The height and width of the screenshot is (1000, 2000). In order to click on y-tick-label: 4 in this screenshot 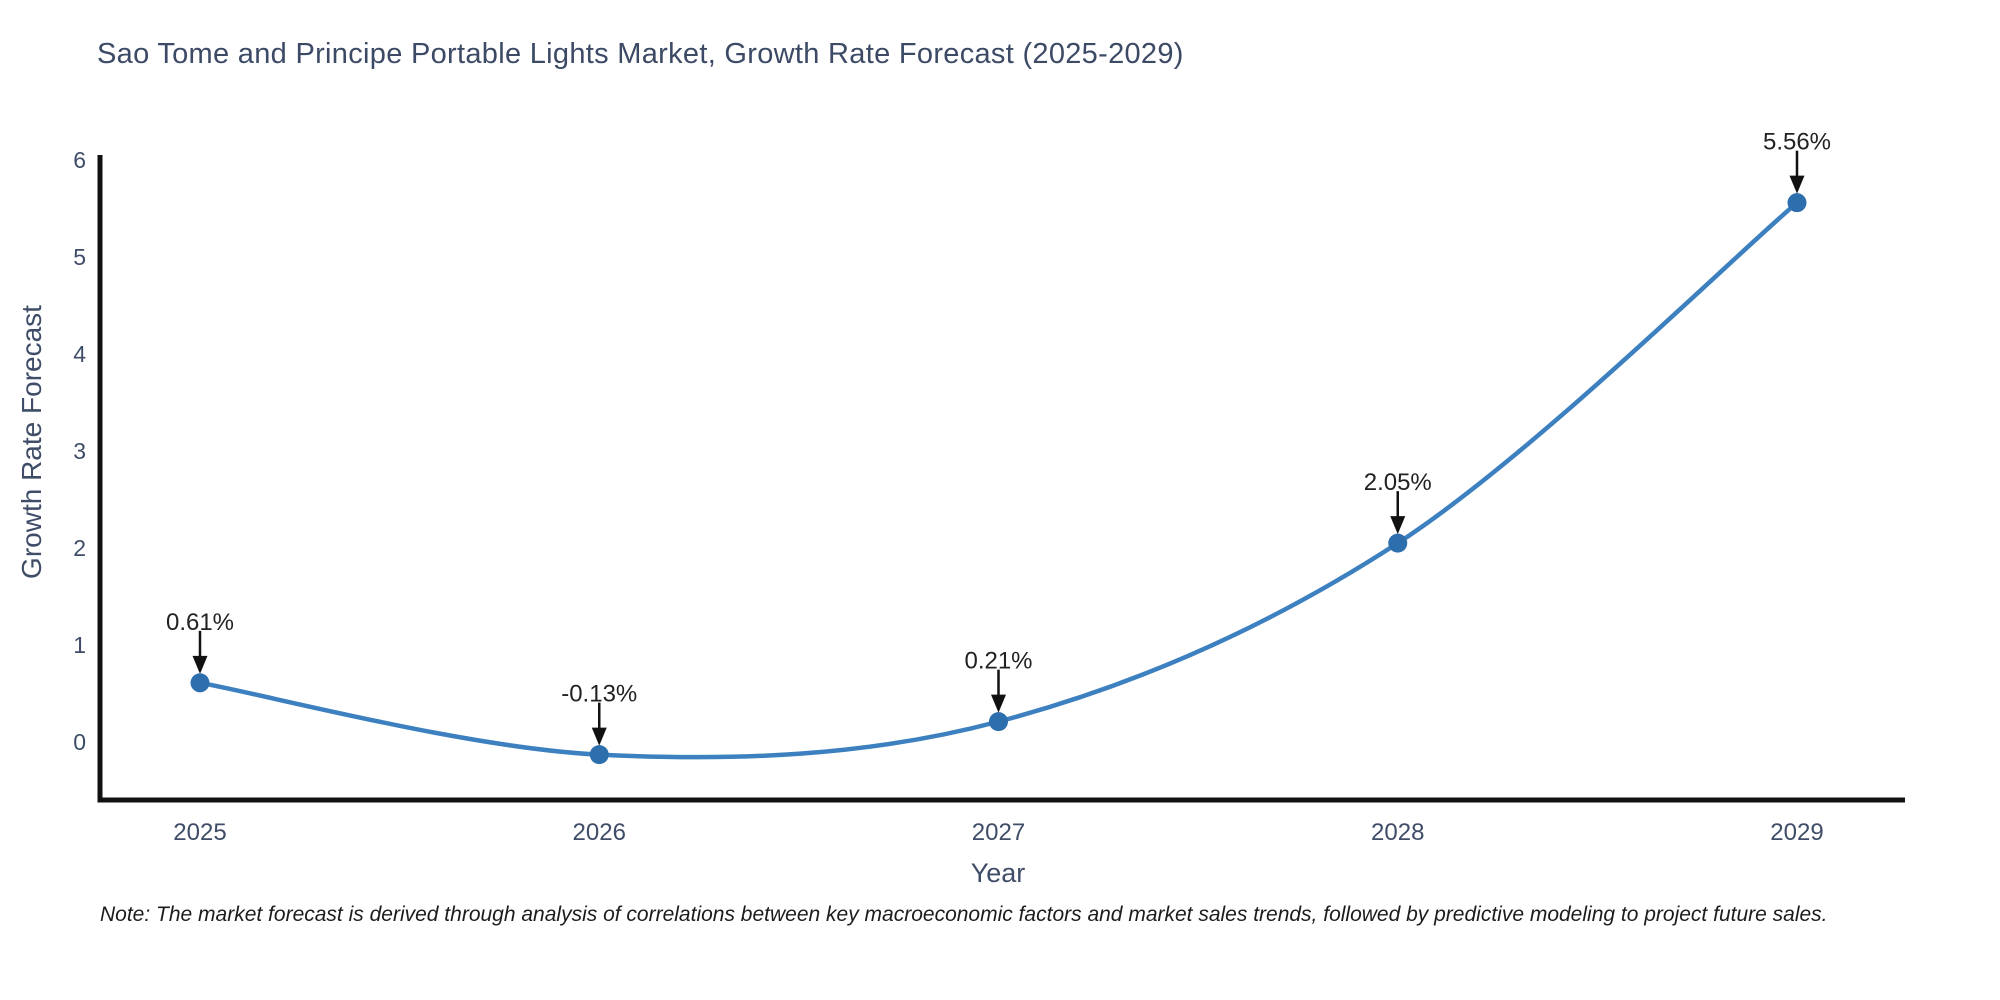, I will do `click(79, 354)`.